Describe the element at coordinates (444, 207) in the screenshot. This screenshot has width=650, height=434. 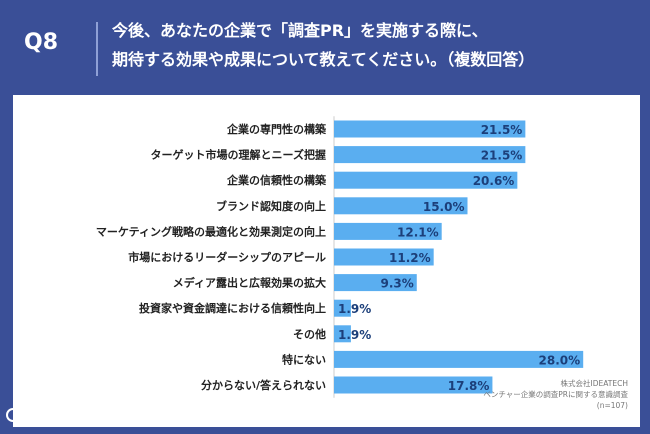
I see `value-label: 15.0%` at that location.